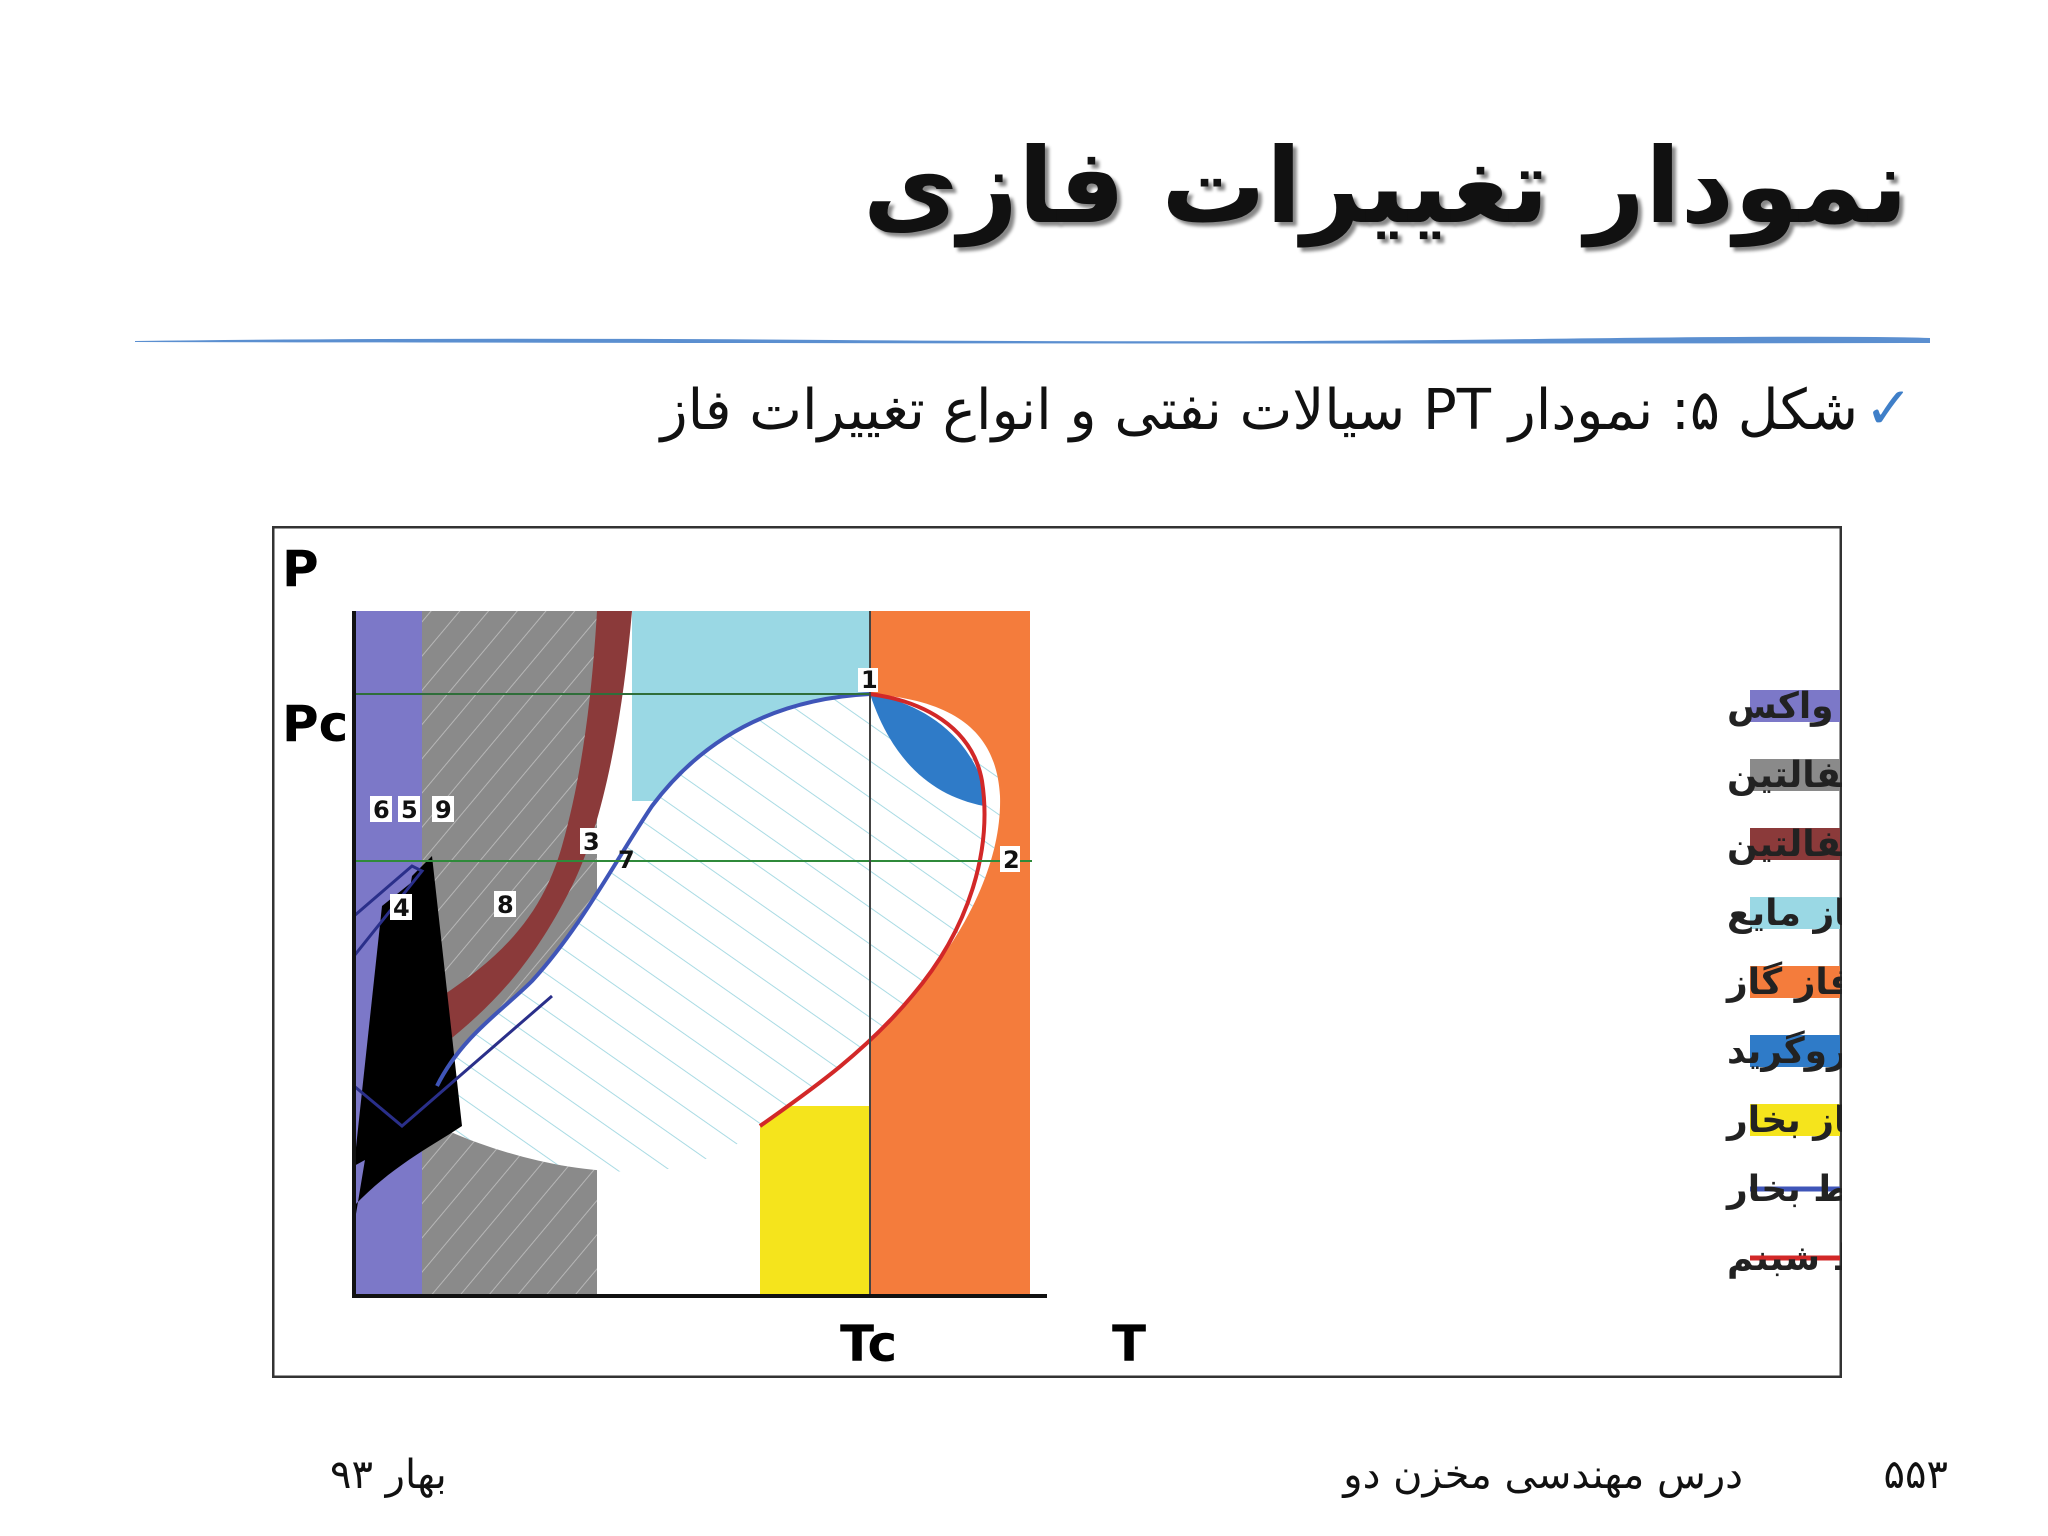  What do you see at coordinates (815, 1201) in the screenshot?
I see `vapor-phase-region` at bounding box center [815, 1201].